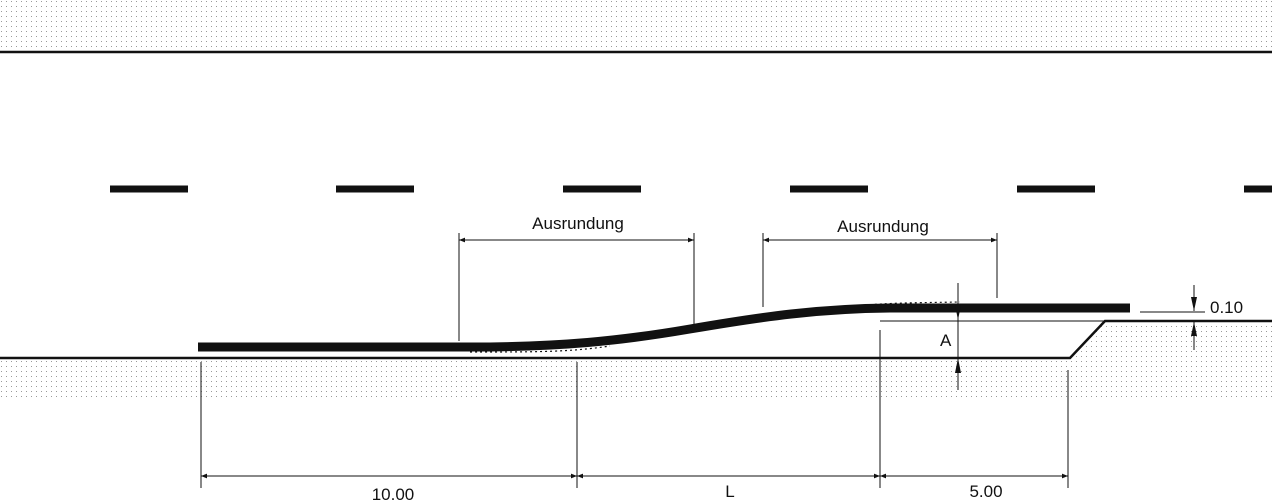  What do you see at coordinates (1194, 304) in the screenshot?
I see `height-arrow-down` at bounding box center [1194, 304].